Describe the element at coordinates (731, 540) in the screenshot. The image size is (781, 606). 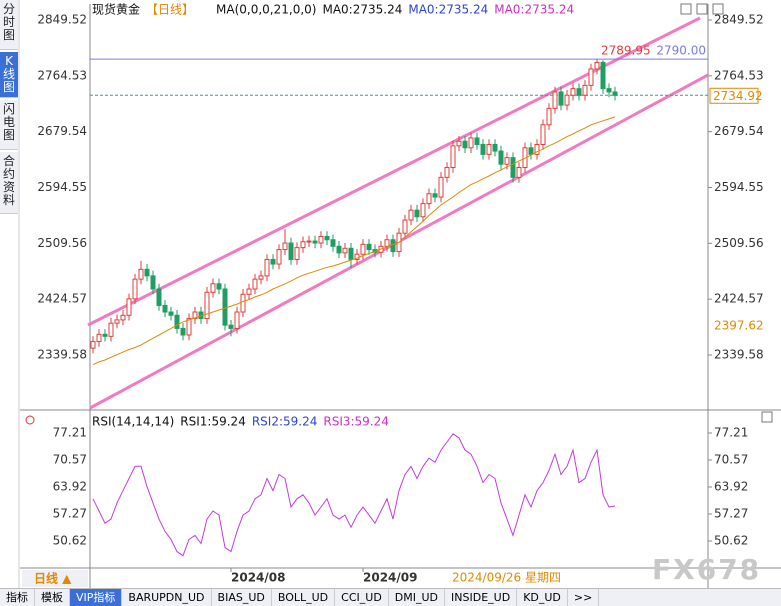
I see `y-tick-label-right: 50.62` at that location.